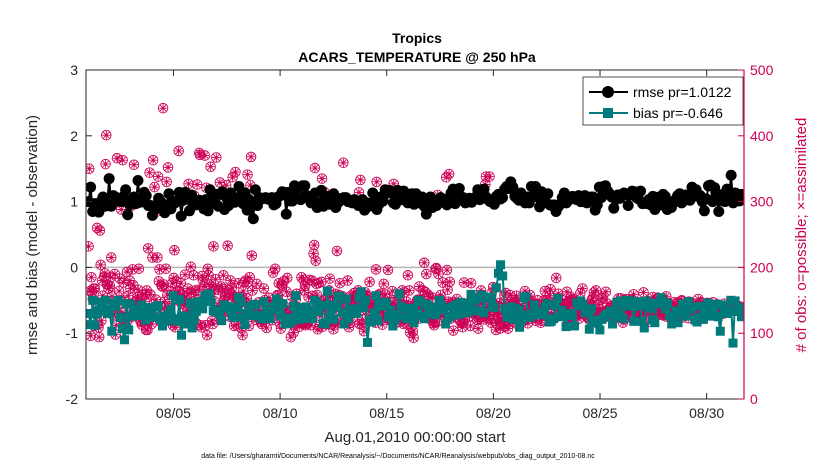  I want to click on y-axis-label: rmse and bias (model - observation), so click(32, 235).